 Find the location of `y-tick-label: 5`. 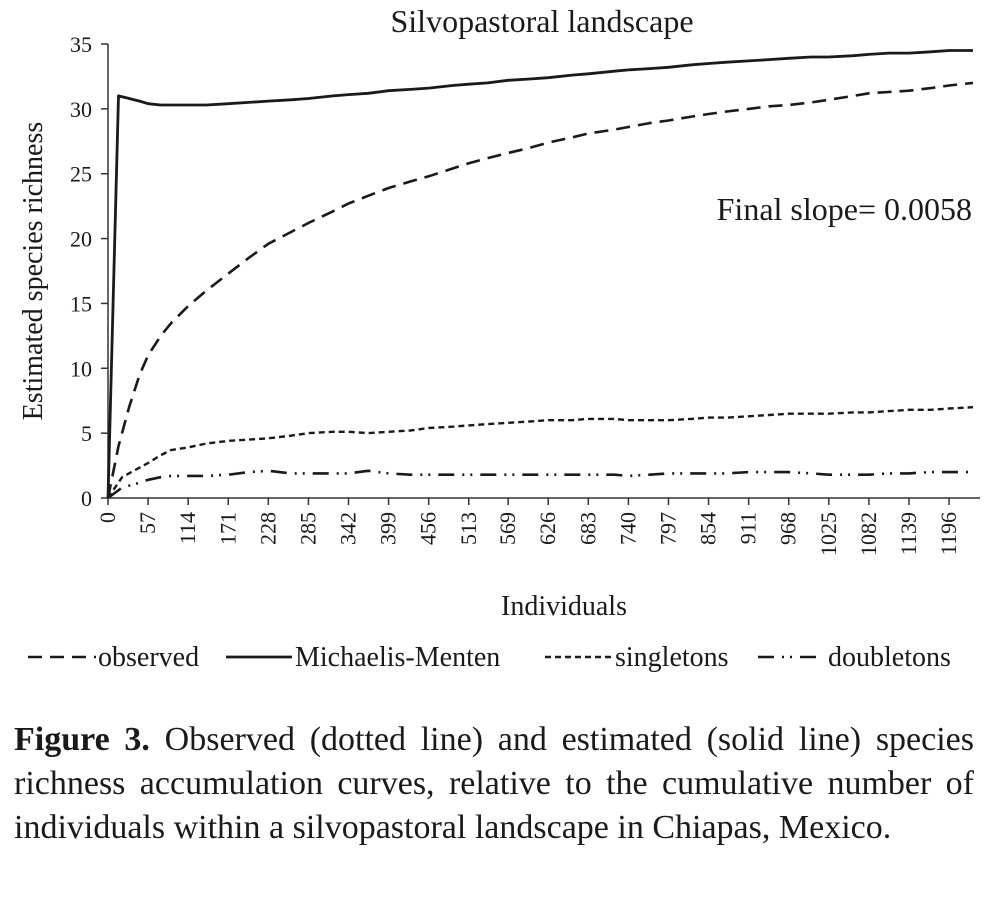

y-tick-label: 5 is located at coordinates (86, 433).